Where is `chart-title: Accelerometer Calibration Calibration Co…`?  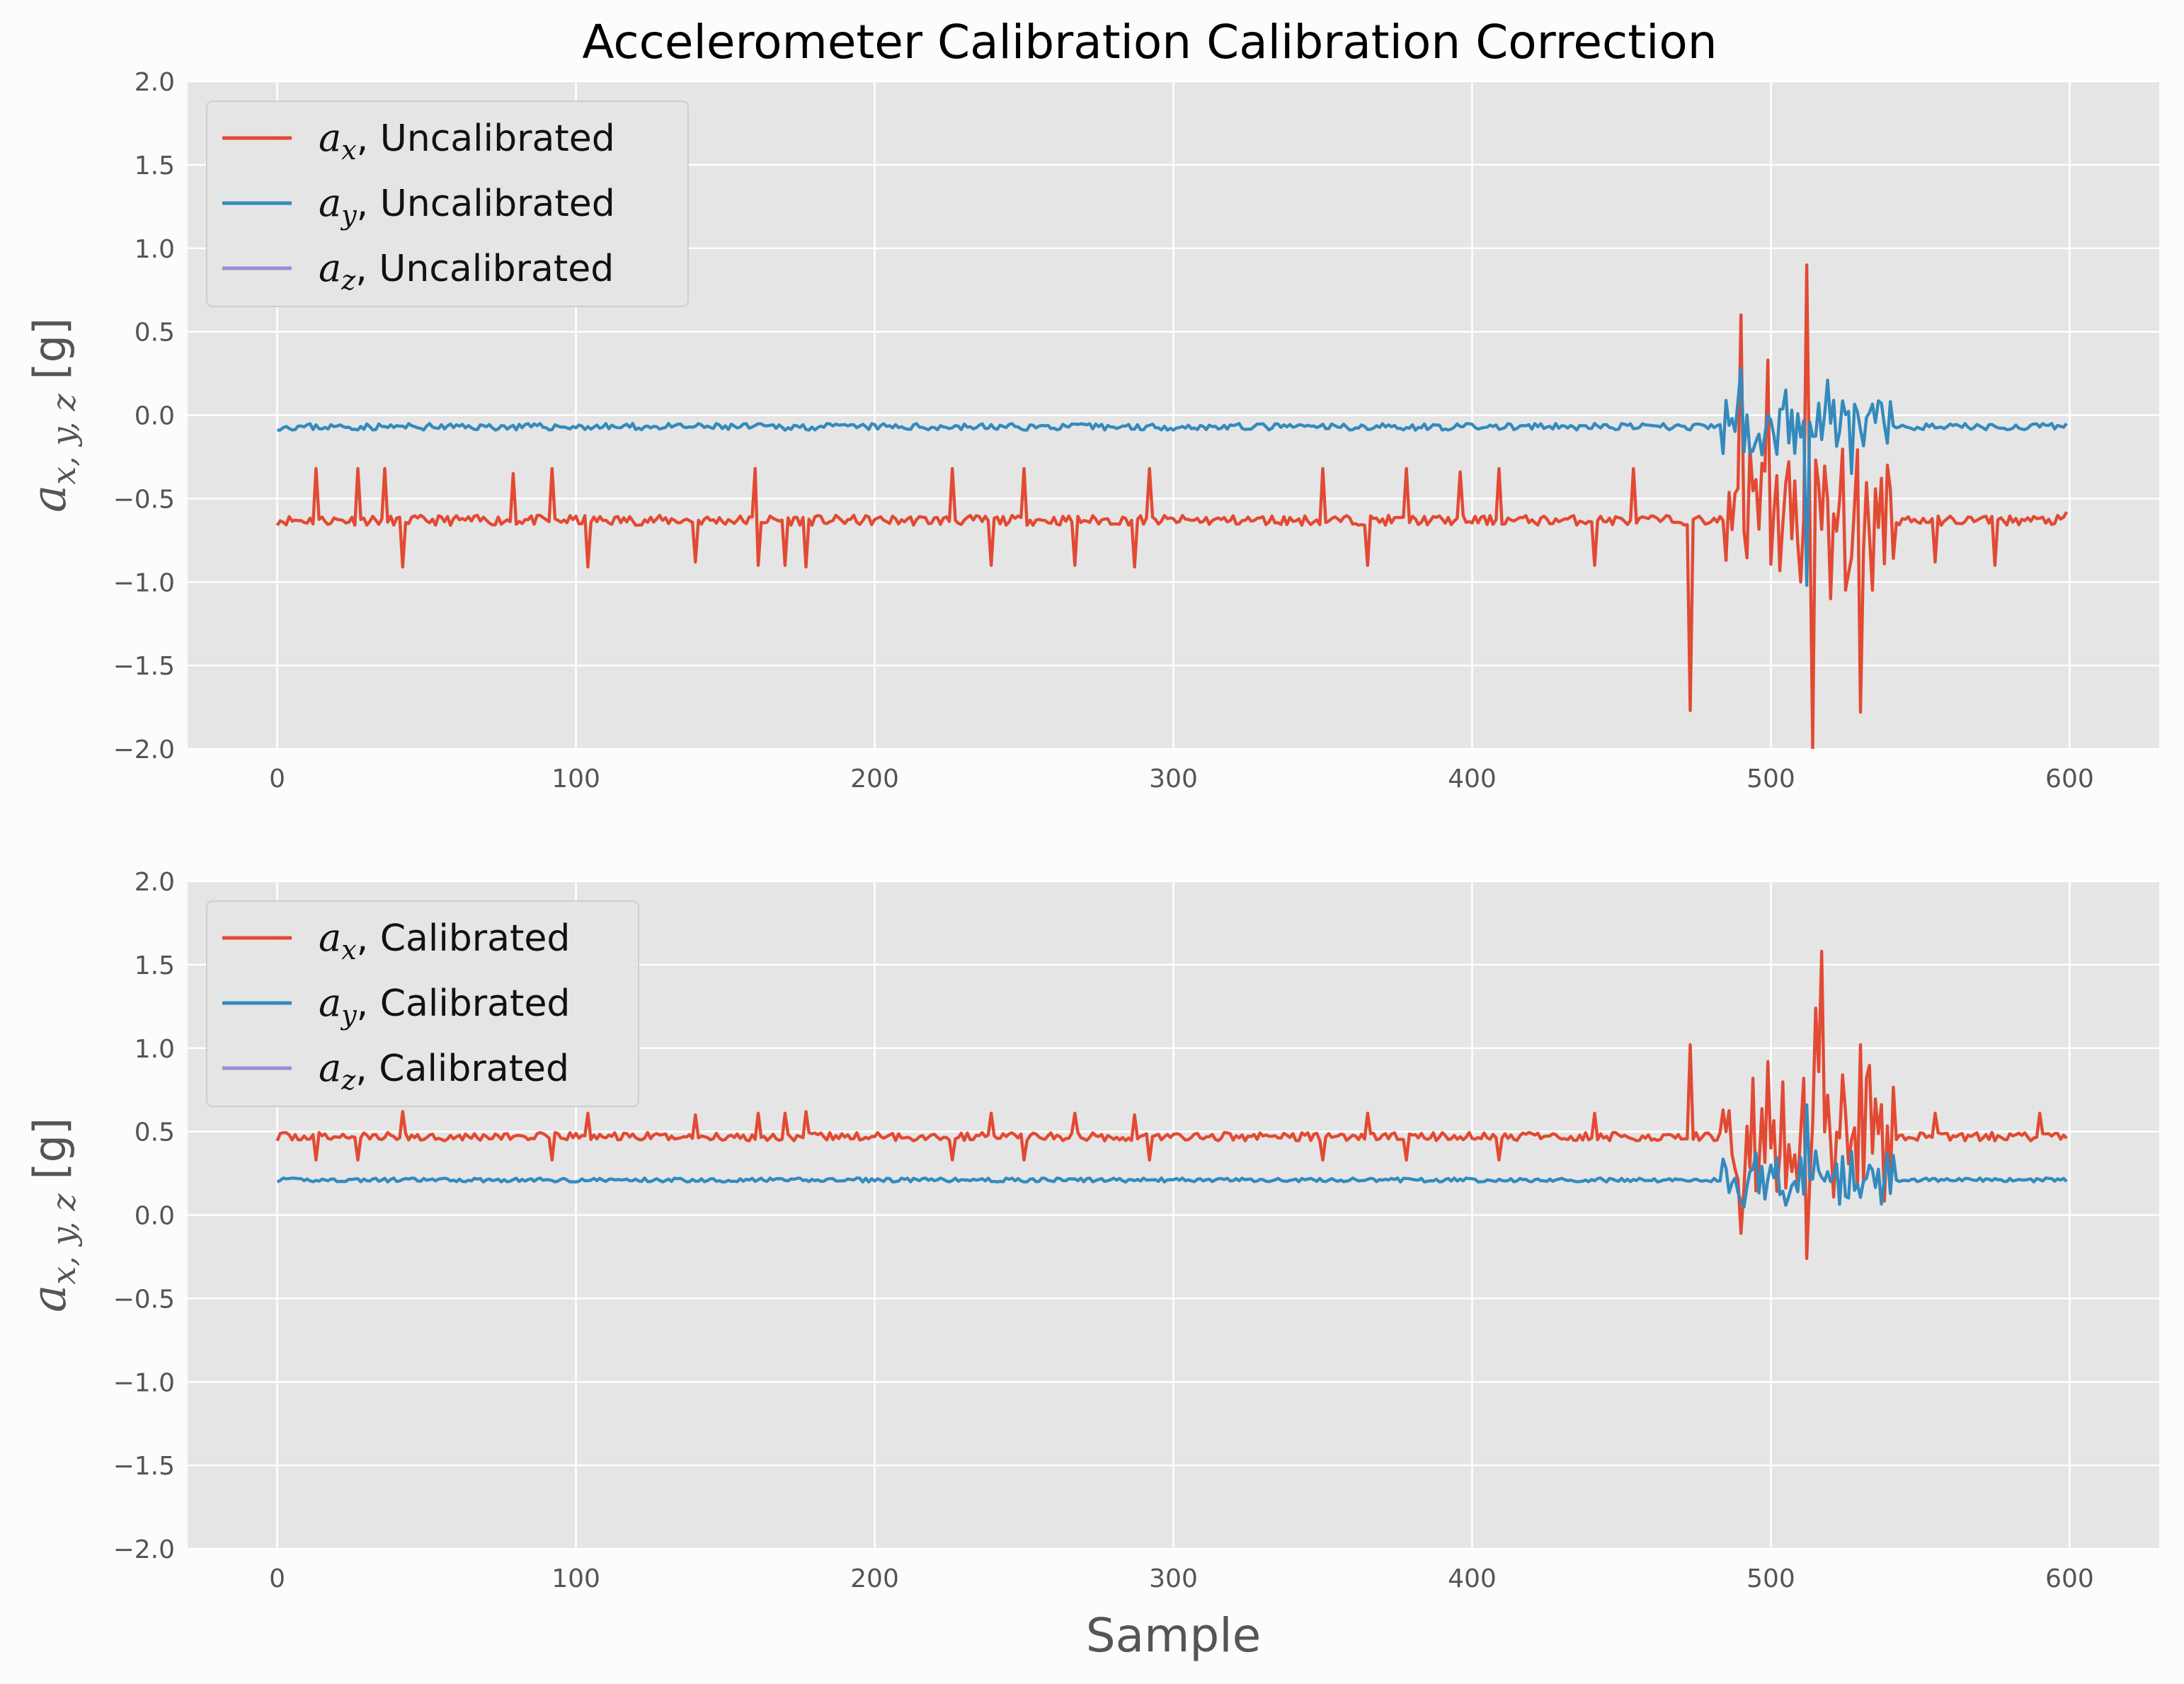 chart-title: Accelerometer Calibration Calibration Co… is located at coordinates (1149, 42).